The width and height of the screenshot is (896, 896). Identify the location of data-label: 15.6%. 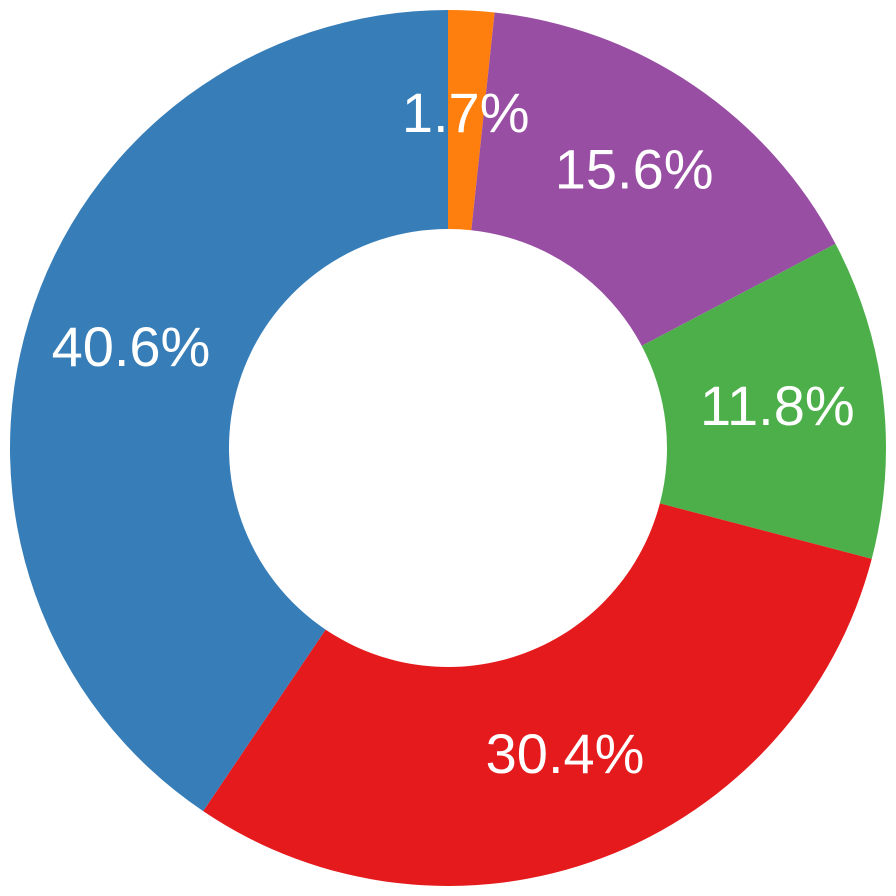
(634, 169).